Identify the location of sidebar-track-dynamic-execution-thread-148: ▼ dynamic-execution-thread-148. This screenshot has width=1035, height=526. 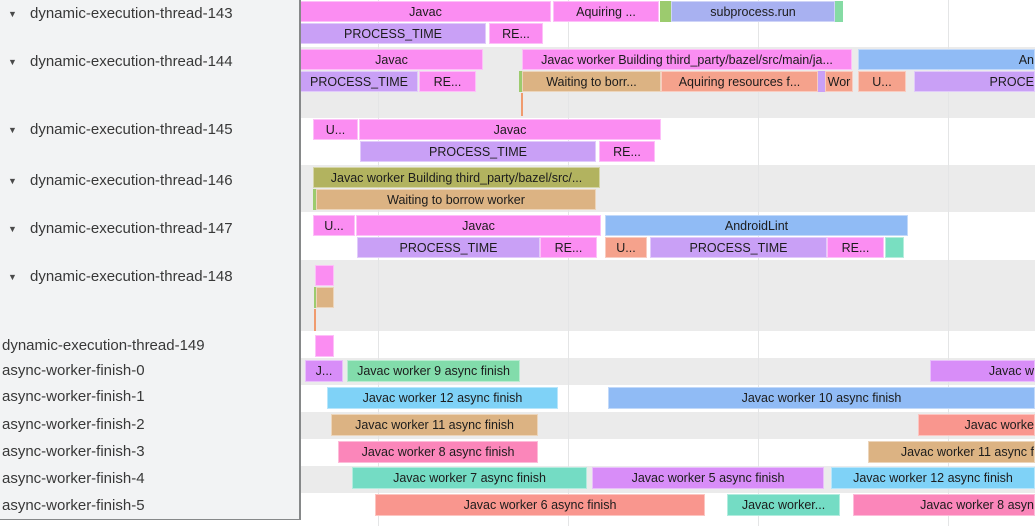
(149, 277).